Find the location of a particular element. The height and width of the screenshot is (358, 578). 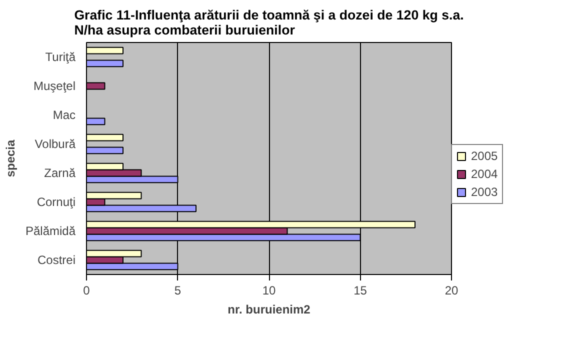

y-tick-label: Zarnă is located at coordinates (60, 173).